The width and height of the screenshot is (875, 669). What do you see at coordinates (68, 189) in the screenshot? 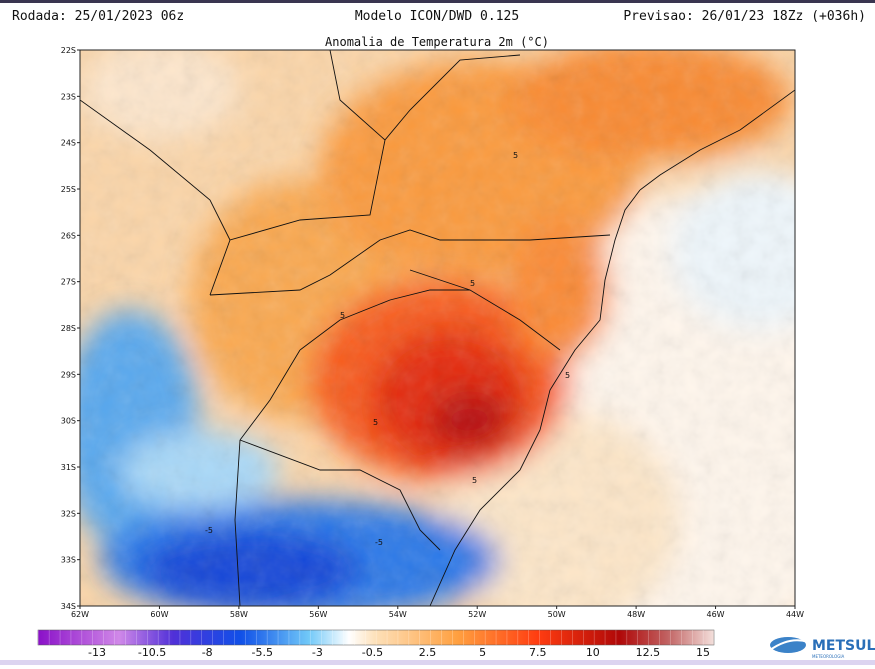
I see `lat-label: 25S` at bounding box center [68, 189].